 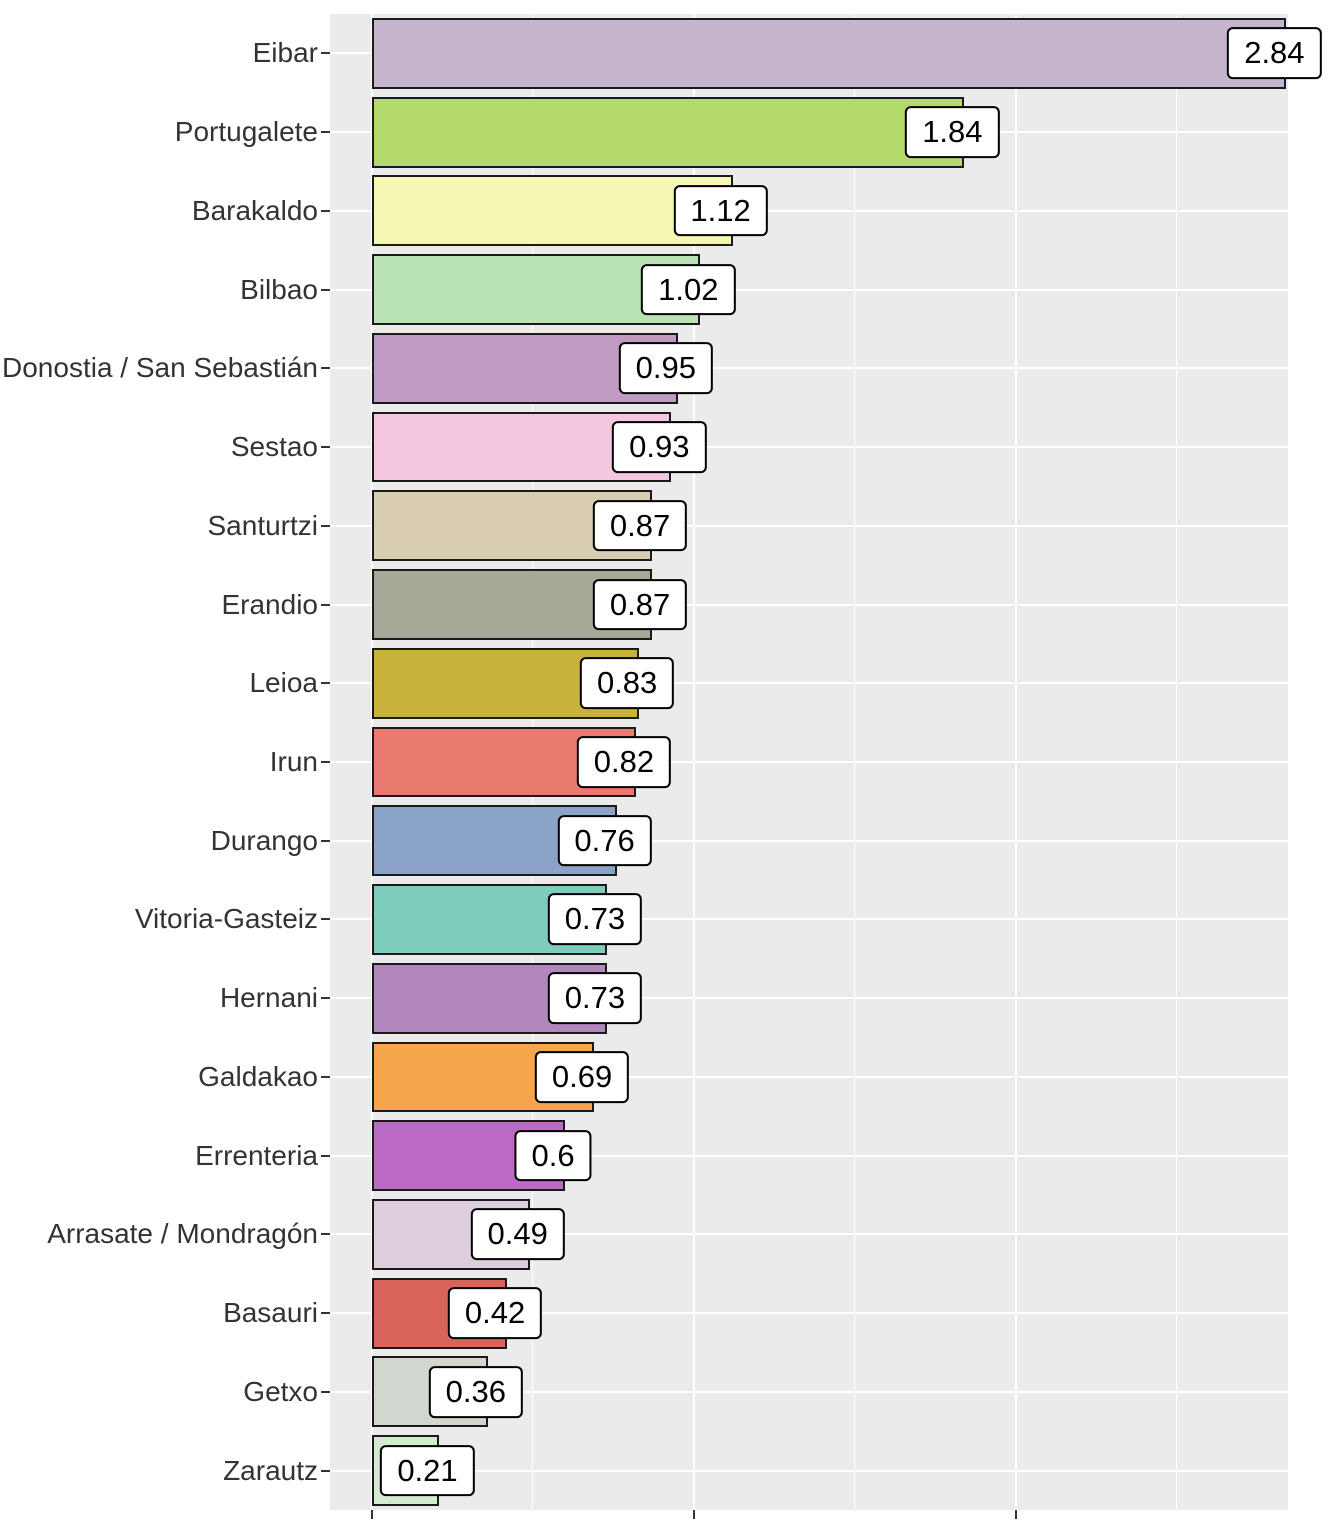 I want to click on bar-value-label: 1.02, so click(x=688, y=289).